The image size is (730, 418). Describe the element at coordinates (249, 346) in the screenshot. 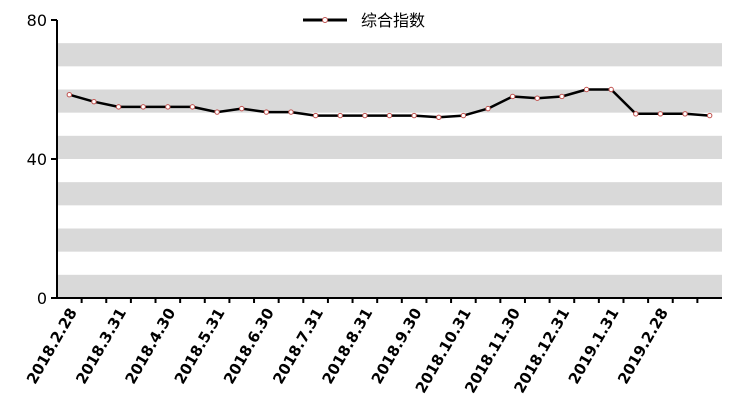

I see `x-tick-label: 2018.6.30` at that location.